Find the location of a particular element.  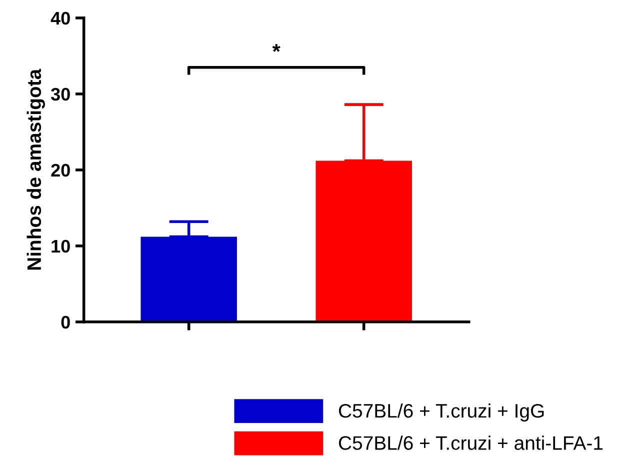

y-tick-label: 30 is located at coordinates (60, 94).